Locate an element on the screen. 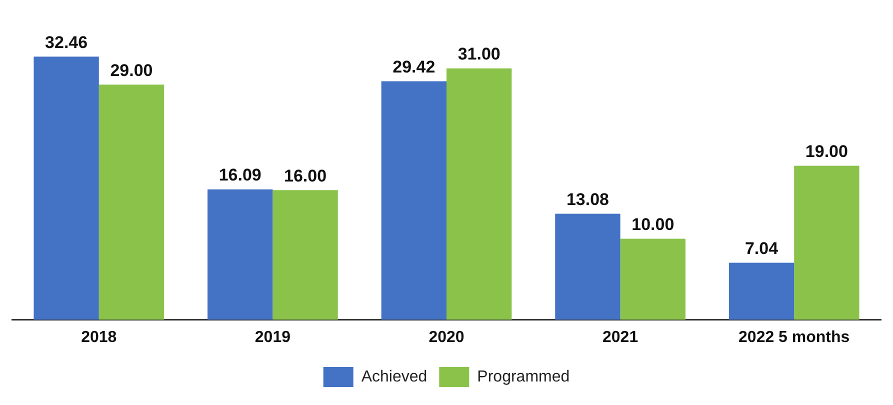 This screenshot has height=405, width=893. x-tick-label: 2020 is located at coordinates (446, 337).